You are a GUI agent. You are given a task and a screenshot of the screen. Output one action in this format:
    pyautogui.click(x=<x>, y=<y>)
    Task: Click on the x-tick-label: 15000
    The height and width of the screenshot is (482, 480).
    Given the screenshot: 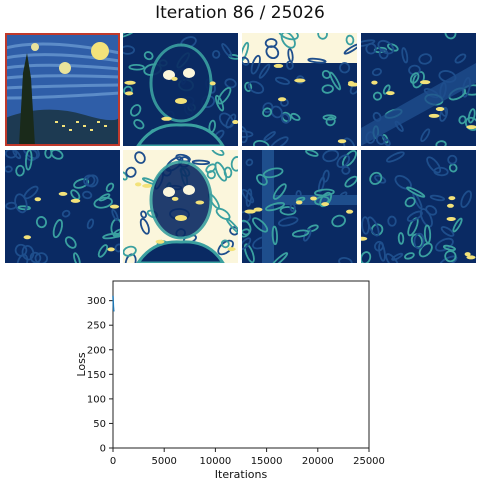 What is the action you would take?
    pyautogui.click(x=267, y=461)
    